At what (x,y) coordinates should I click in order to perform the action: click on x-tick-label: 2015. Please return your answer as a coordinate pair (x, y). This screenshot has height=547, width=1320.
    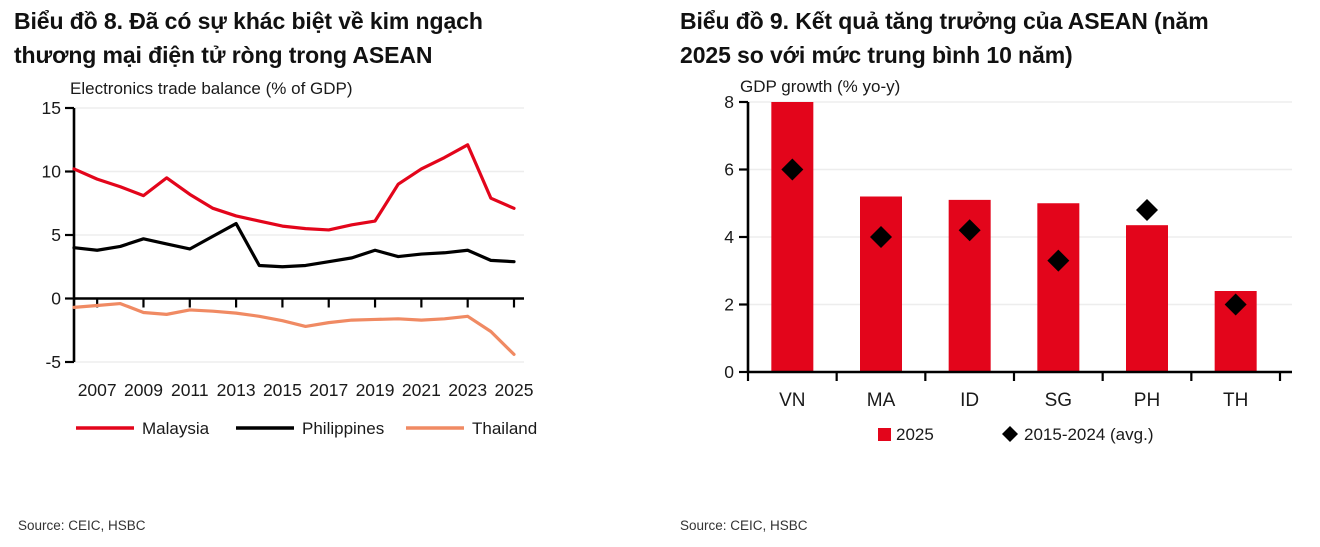
    Looking at the image, I should click on (282, 390).